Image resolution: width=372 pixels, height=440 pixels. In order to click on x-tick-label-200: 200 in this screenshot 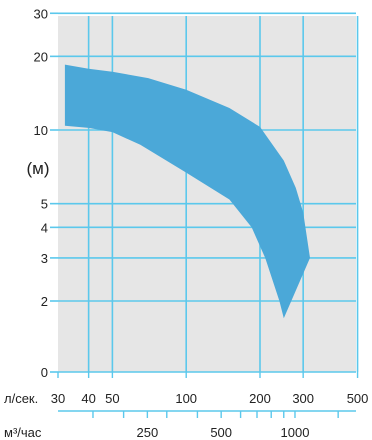, I will do `click(260, 398)`.